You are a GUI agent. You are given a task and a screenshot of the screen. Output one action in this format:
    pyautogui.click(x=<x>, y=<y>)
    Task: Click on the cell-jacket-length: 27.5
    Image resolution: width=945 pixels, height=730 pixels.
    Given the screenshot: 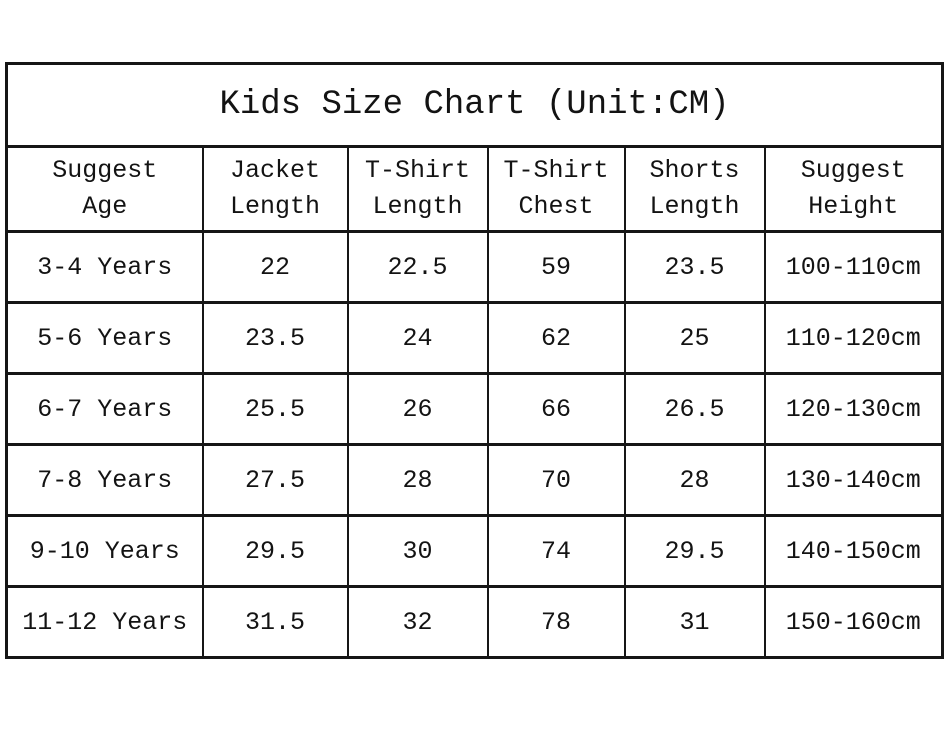 What is the action you would take?
    pyautogui.click(x=275, y=480)
    